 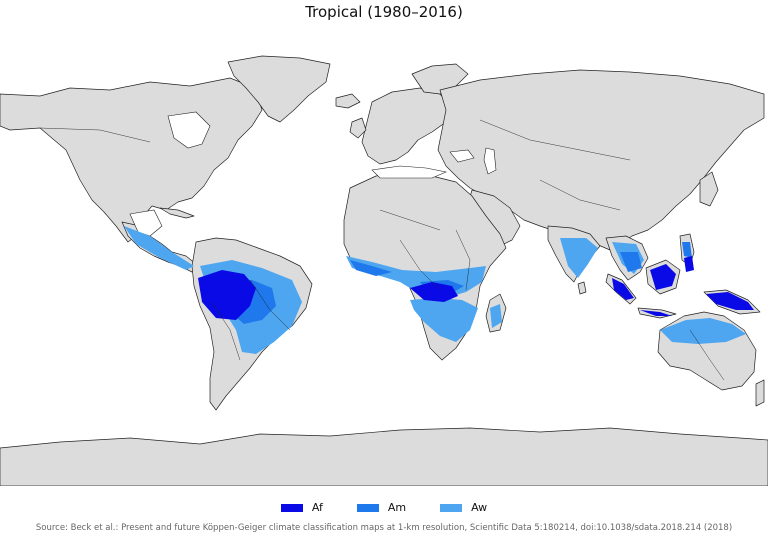 I want to click on legend-label-am: Am, so click(x=397, y=507).